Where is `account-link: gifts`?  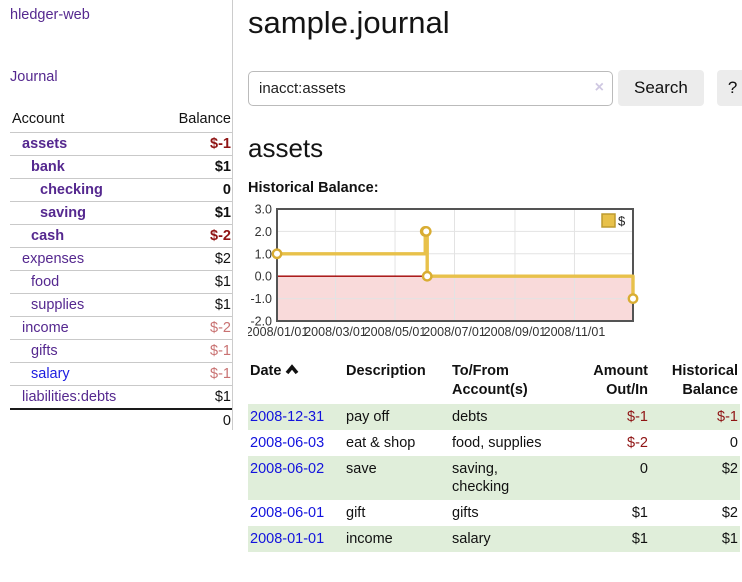
account-link: gifts is located at coordinates (44, 351).